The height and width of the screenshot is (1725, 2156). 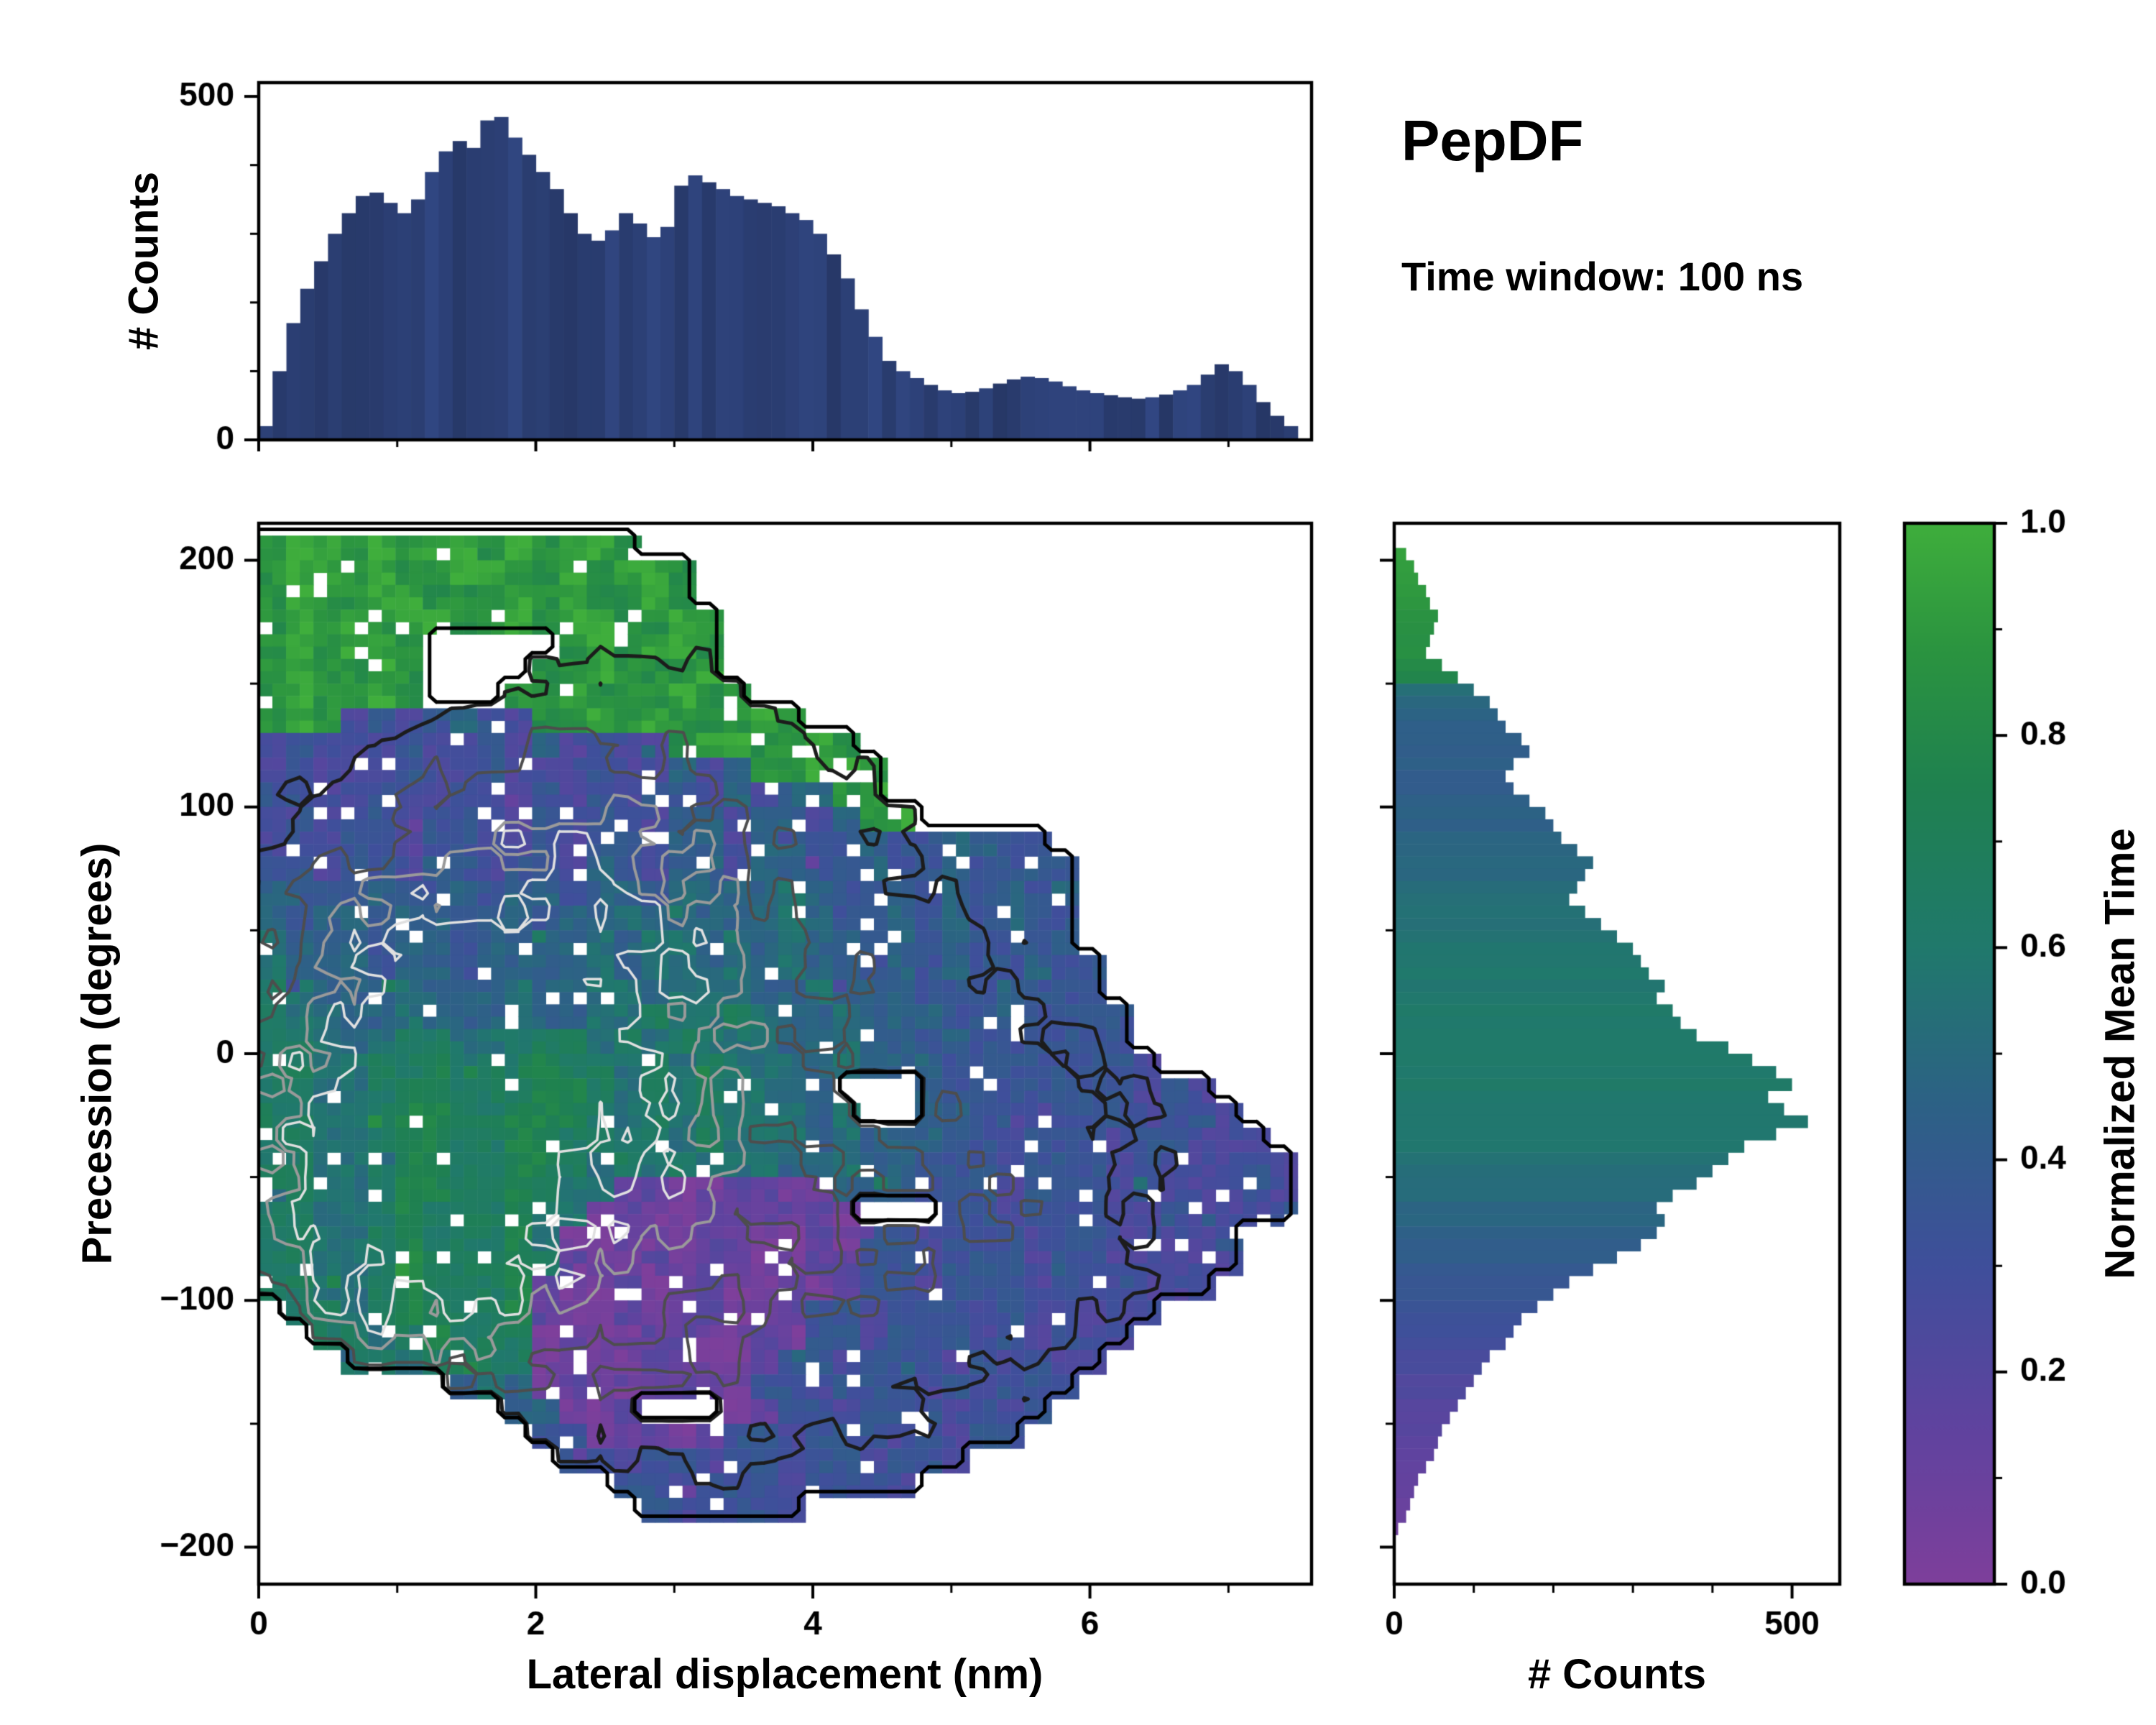 What do you see at coordinates (1617, 1674) in the screenshot?
I see `right-hist-x-axis-label: # Counts` at bounding box center [1617, 1674].